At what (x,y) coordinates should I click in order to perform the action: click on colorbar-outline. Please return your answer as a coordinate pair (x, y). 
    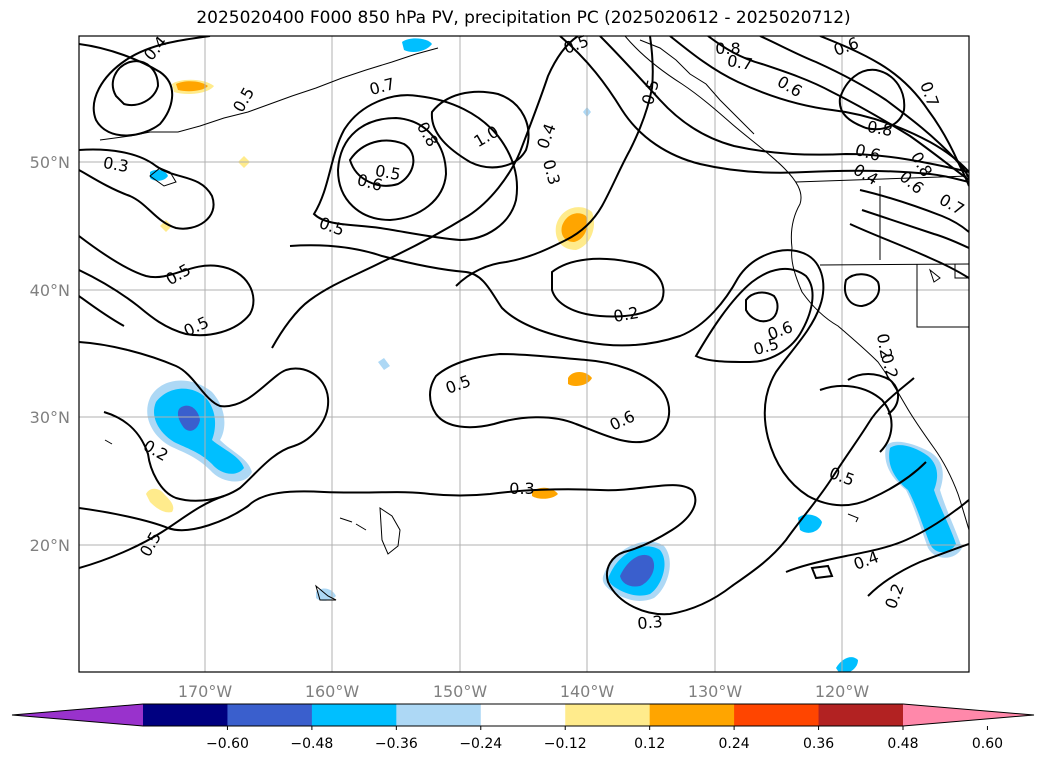
    Looking at the image, I should click on (523, 715).